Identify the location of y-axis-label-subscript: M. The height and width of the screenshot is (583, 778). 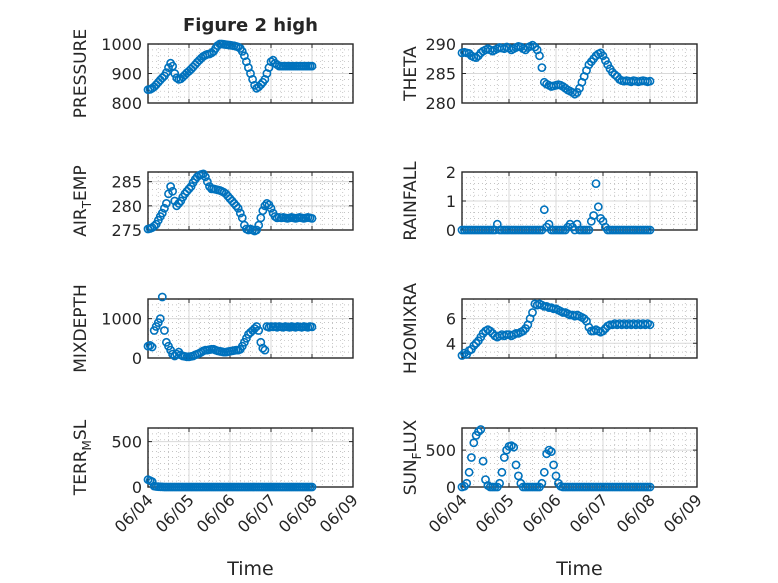
(87, 445).